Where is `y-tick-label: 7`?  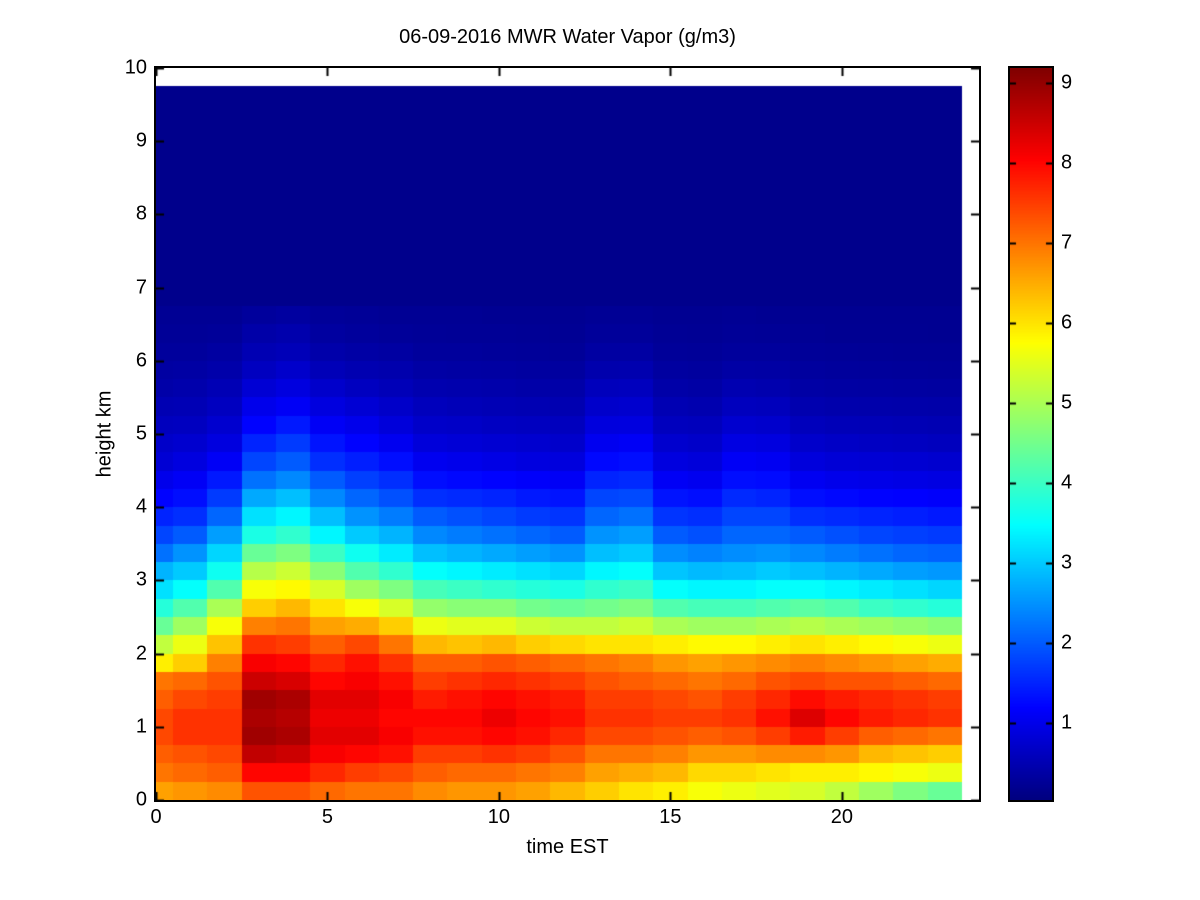
y-tick-label: 7 is located at coordinates (141, 287).